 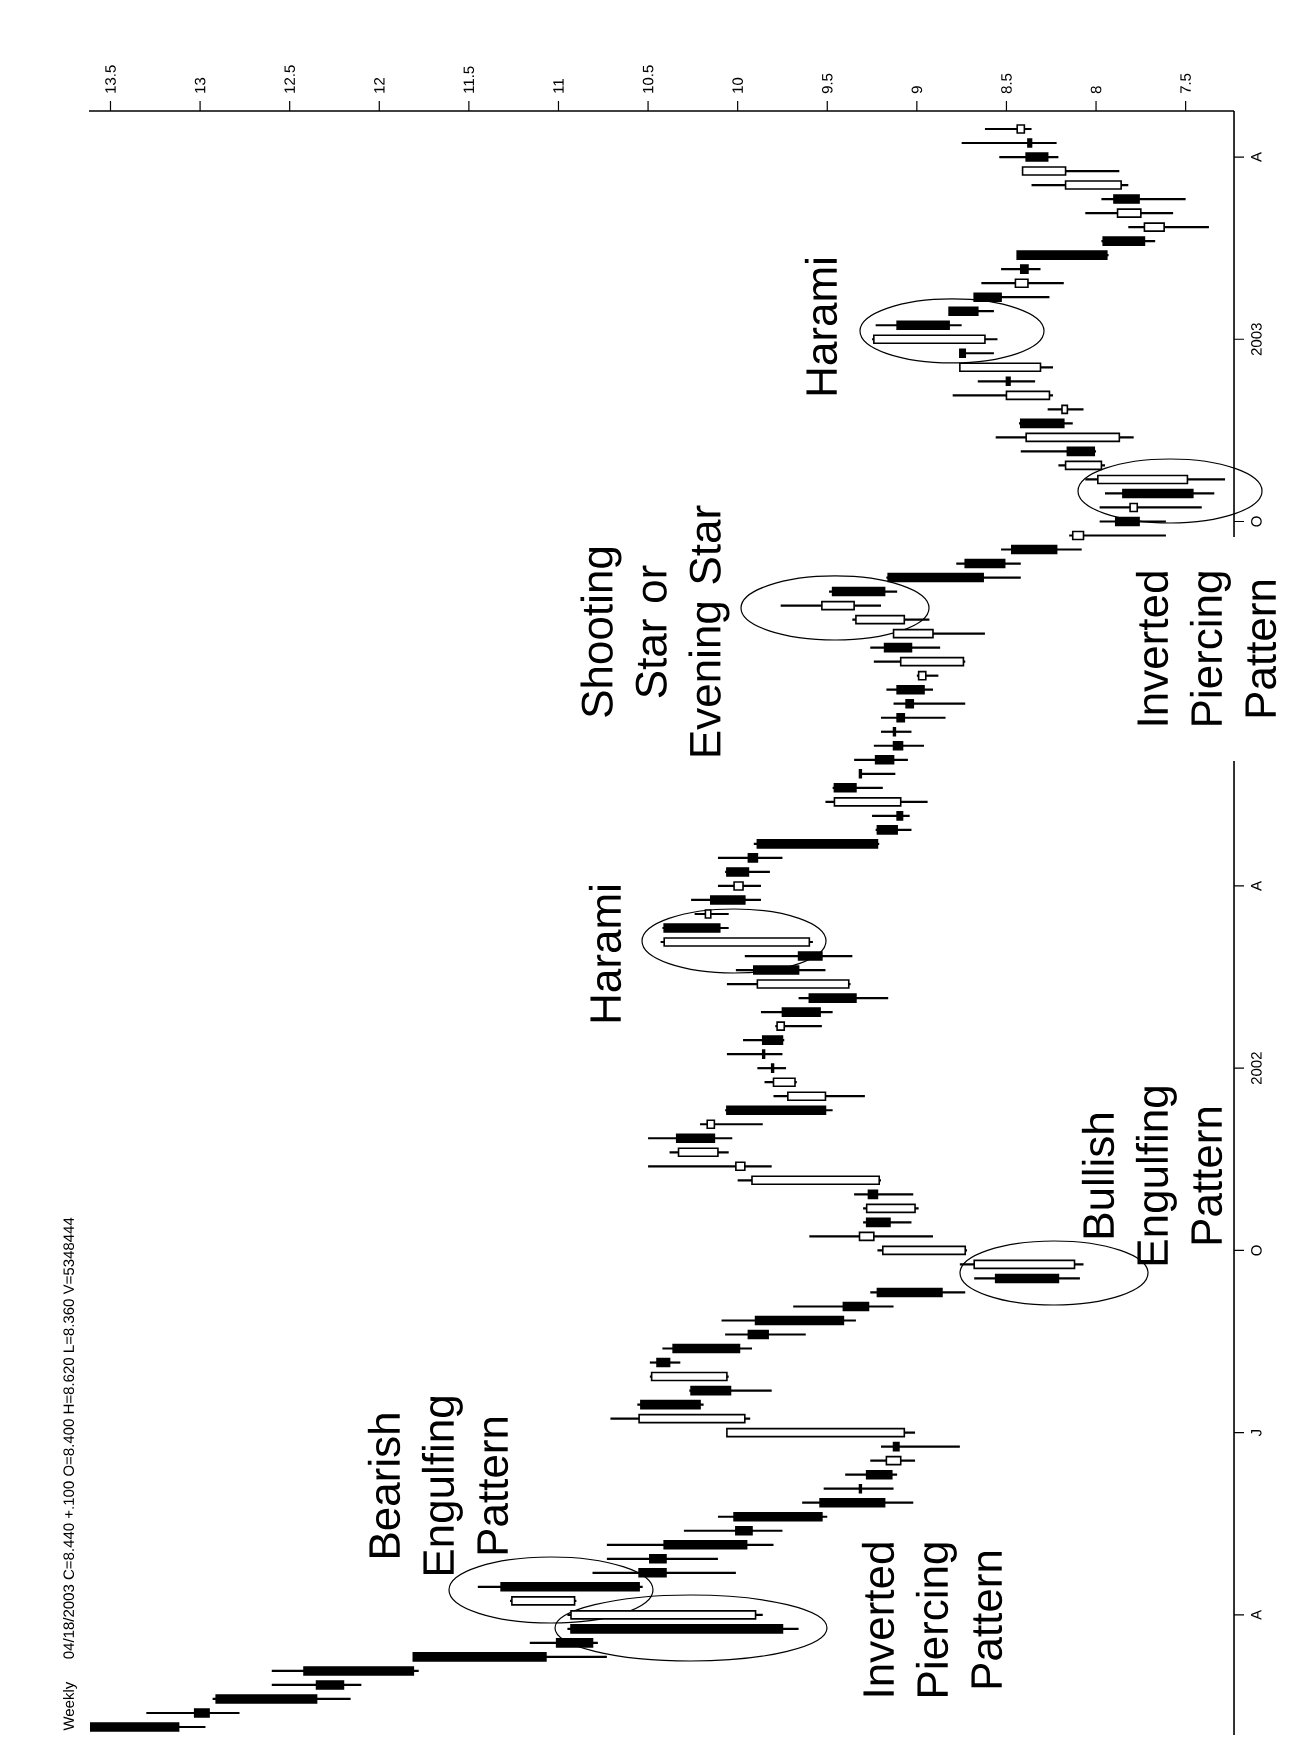 What do you see at coordinates (1006, 83) in the screenshot?
I see `x-tick-label: 8.5` at bounding box center [1006, 83].